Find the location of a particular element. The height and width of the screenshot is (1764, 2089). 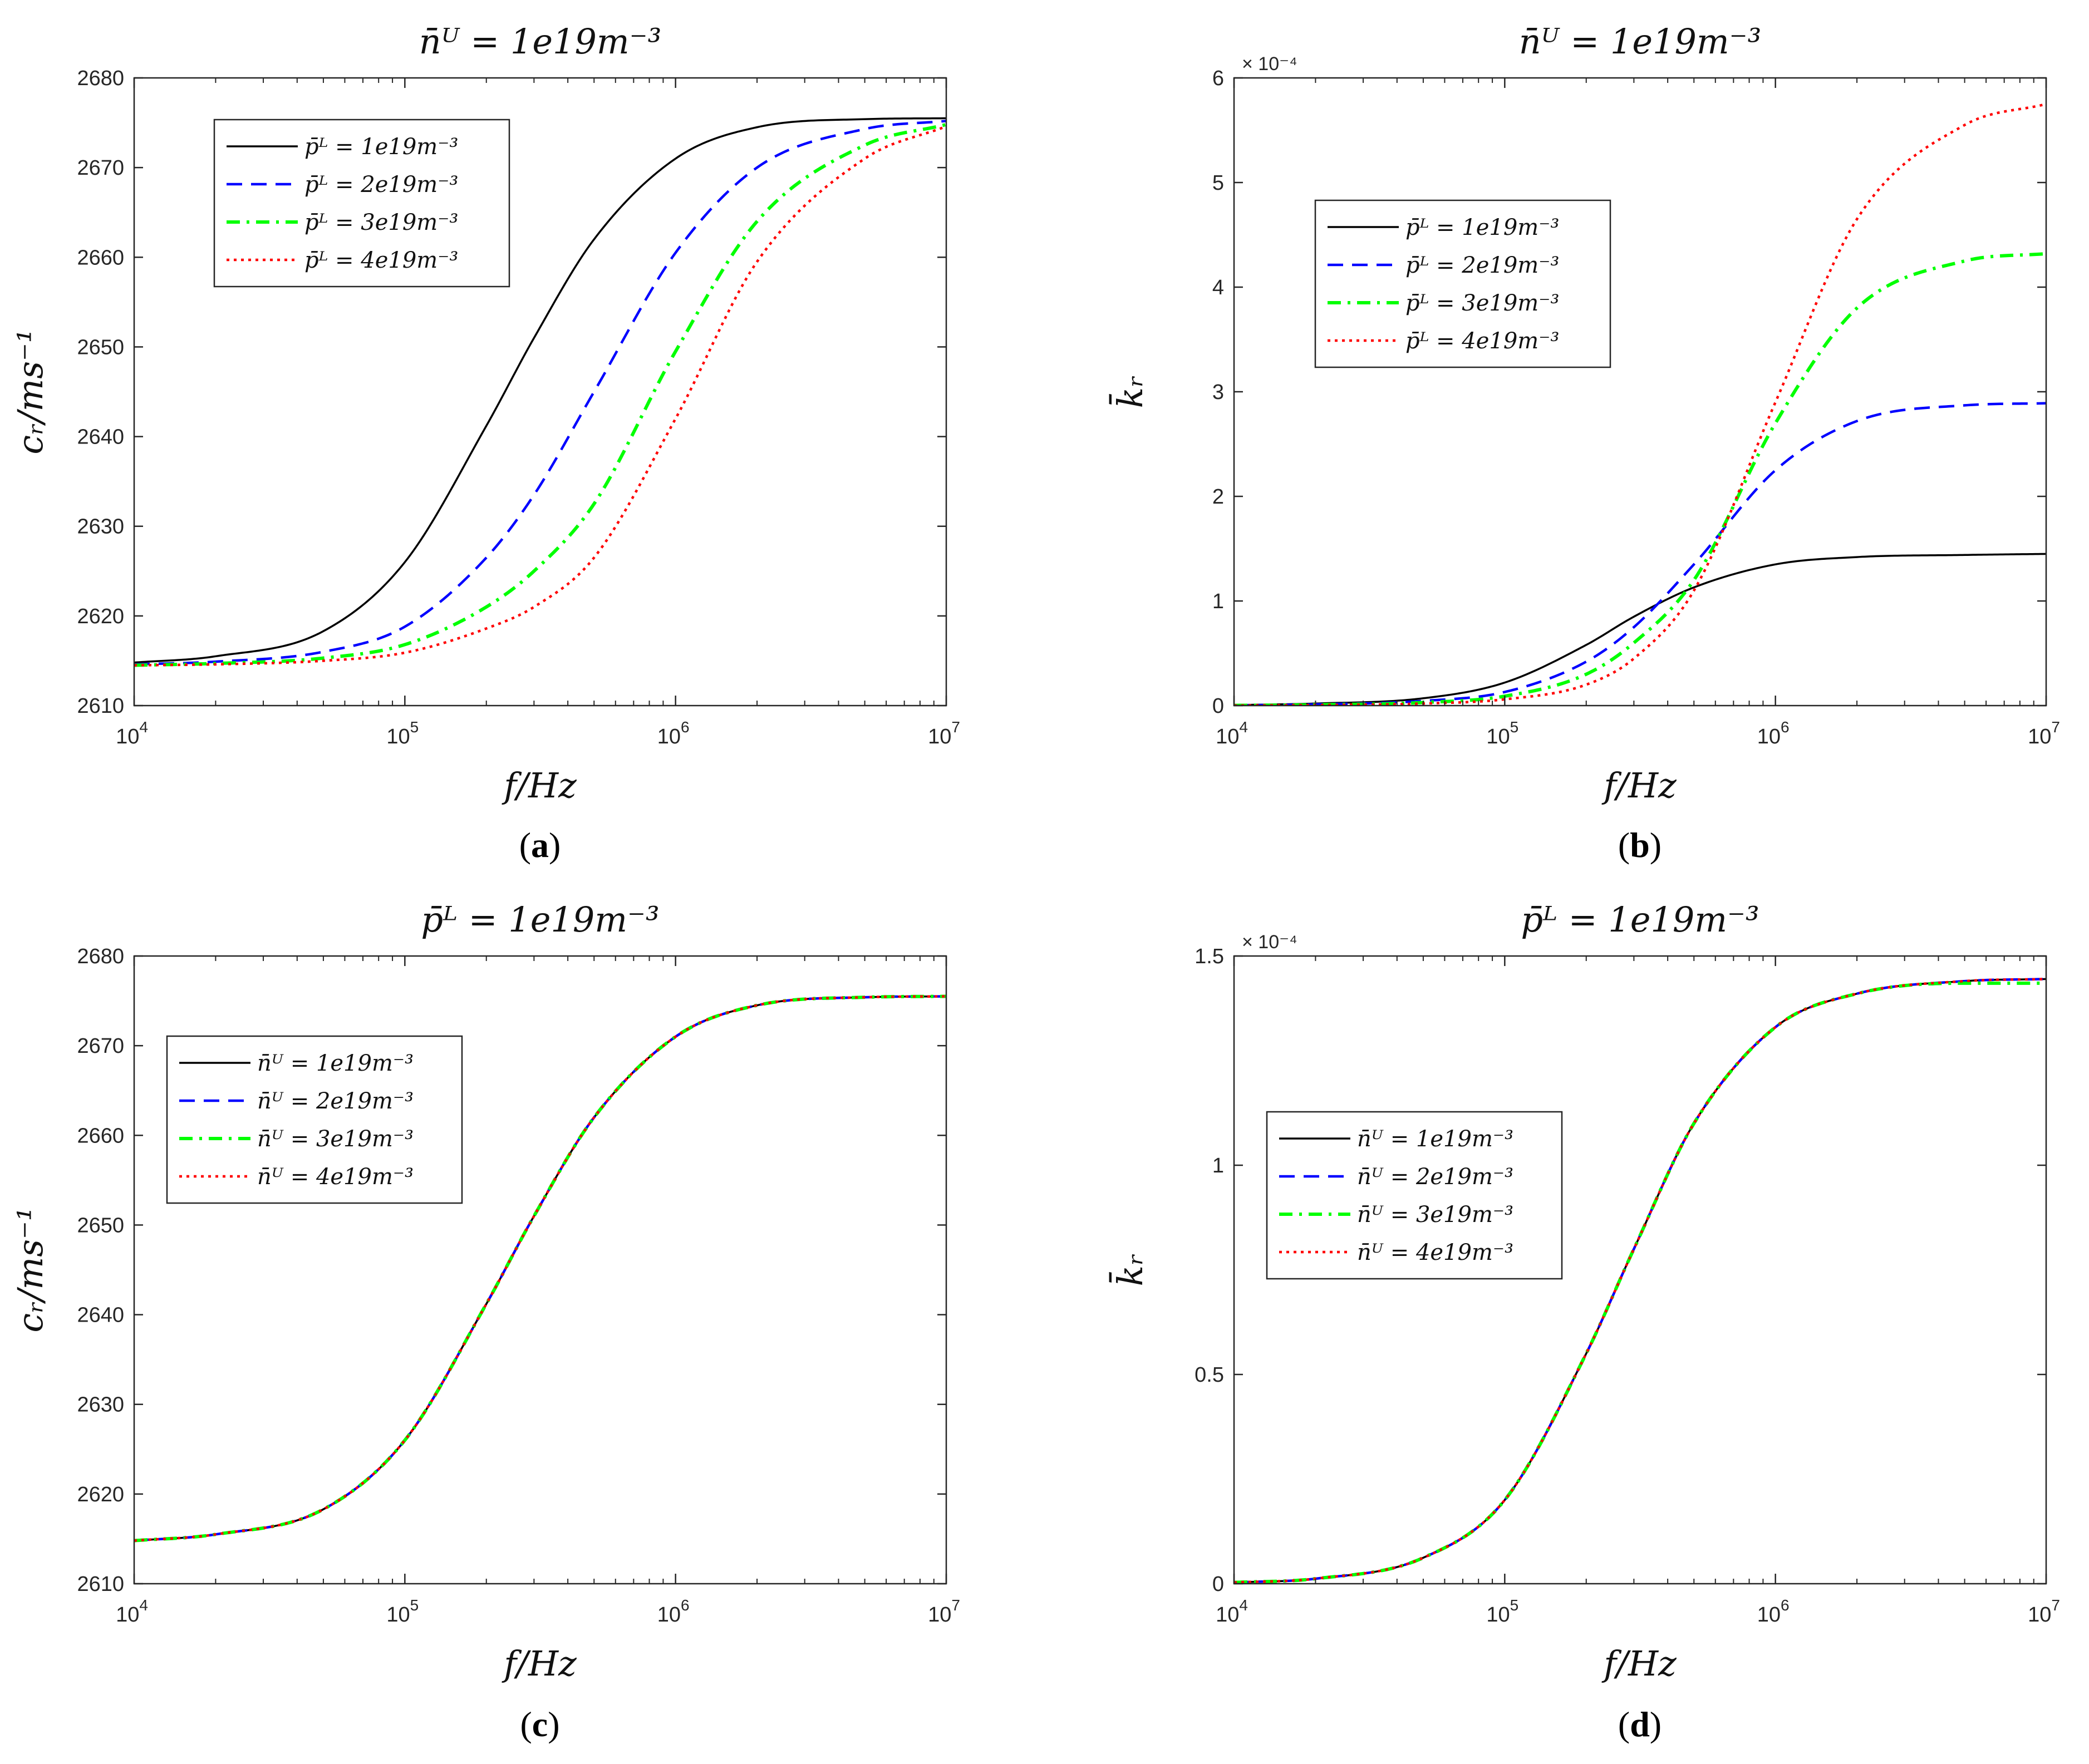

panel-caption: (a) is located at coordinates (540, 845).